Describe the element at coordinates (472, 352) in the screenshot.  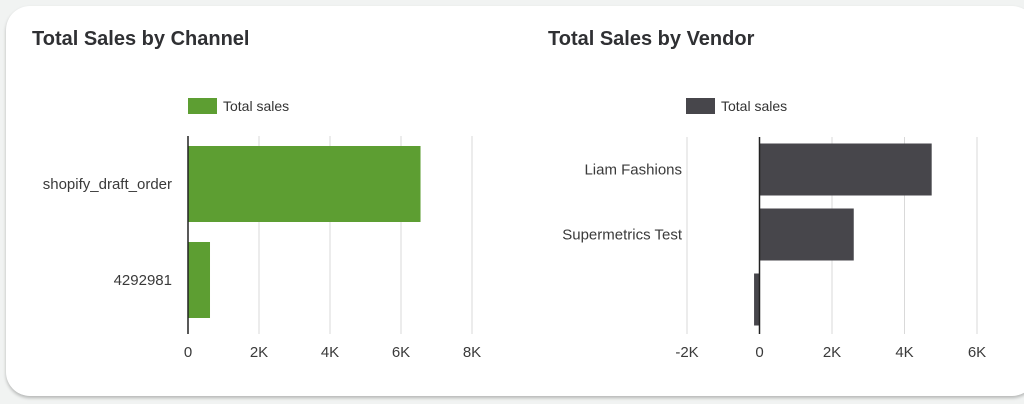
I see `tick-label: 8K` at that location.